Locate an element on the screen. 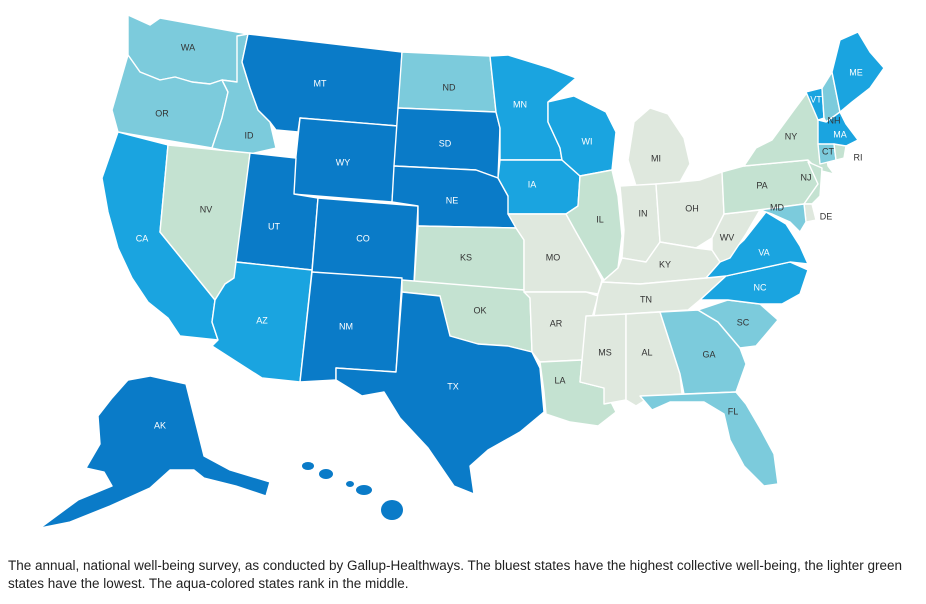 The height and width of the screenshot is (604, 926). label-FL: FL is located at coordinates (733, 411).